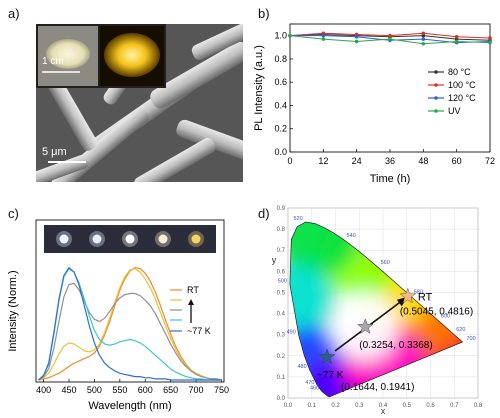  What do you see at coordinates (130, 239) in the screenshot?
I see `photo-strip` at bounding box center [130, 239].